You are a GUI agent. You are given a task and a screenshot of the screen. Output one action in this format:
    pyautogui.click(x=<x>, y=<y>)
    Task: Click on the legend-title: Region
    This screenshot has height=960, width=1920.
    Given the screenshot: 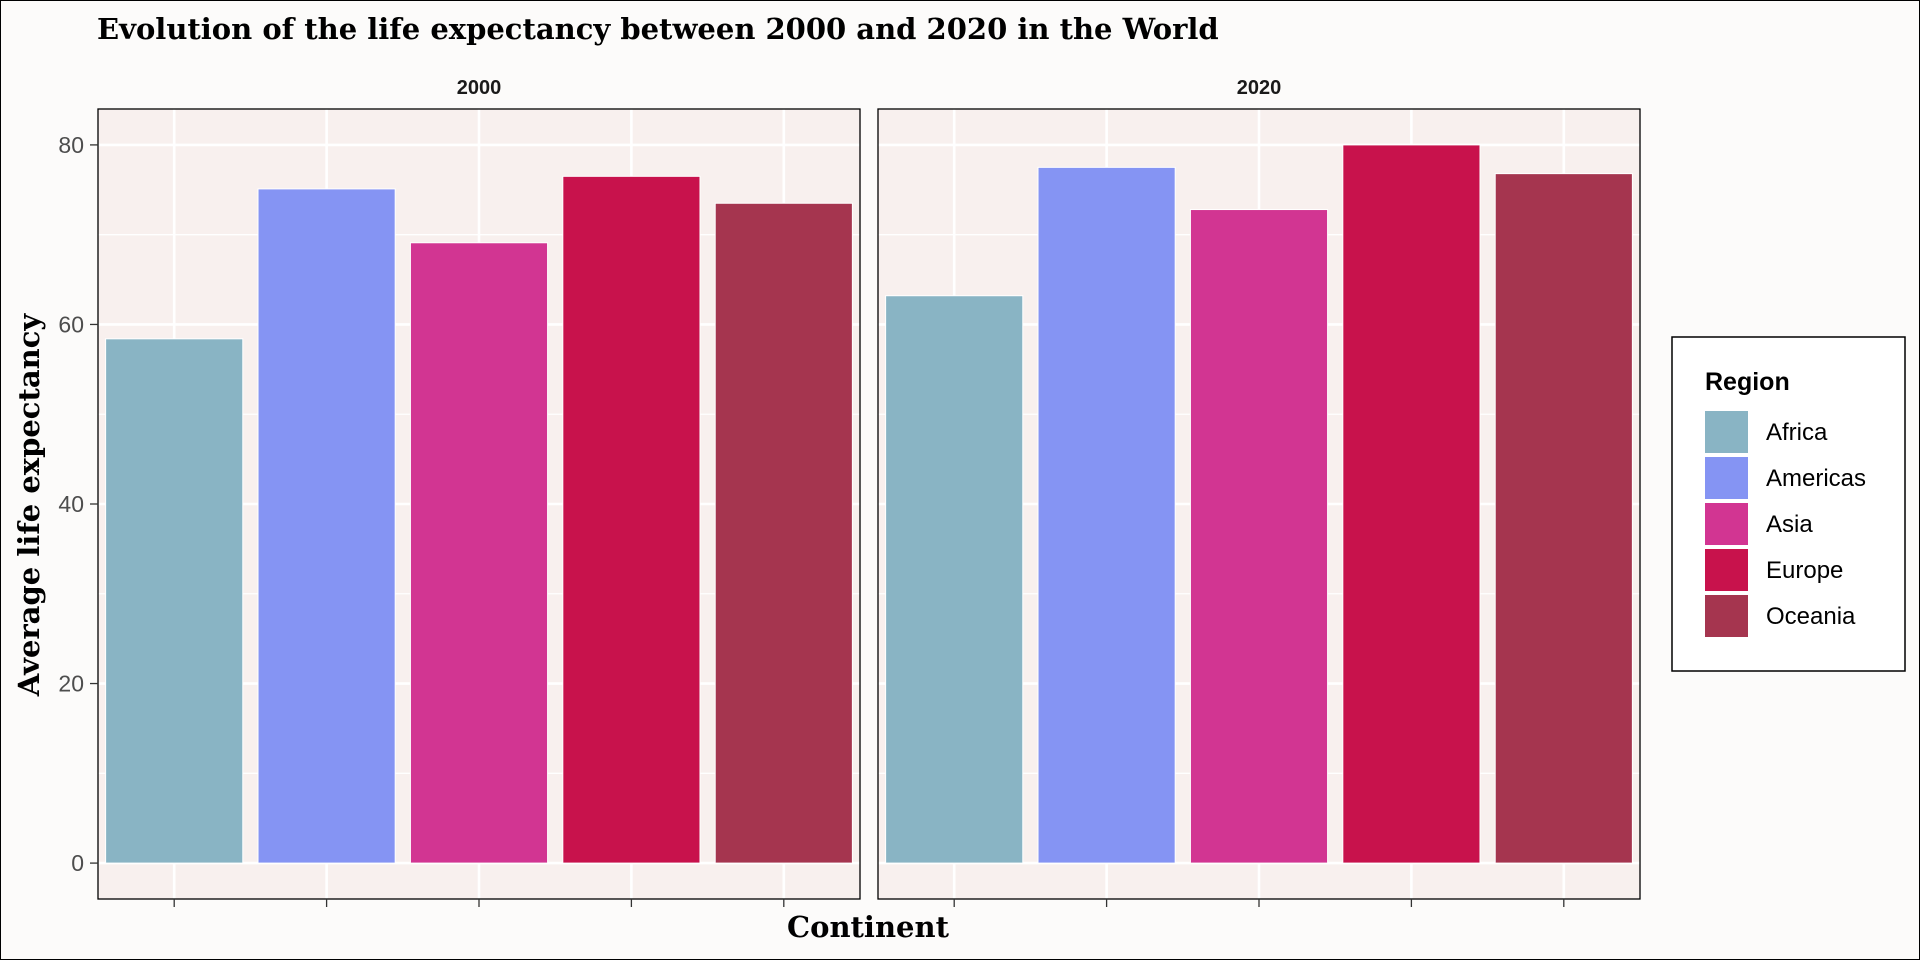 What is the action you would take?
    pyautogui.click(x=1747, y=382)
    